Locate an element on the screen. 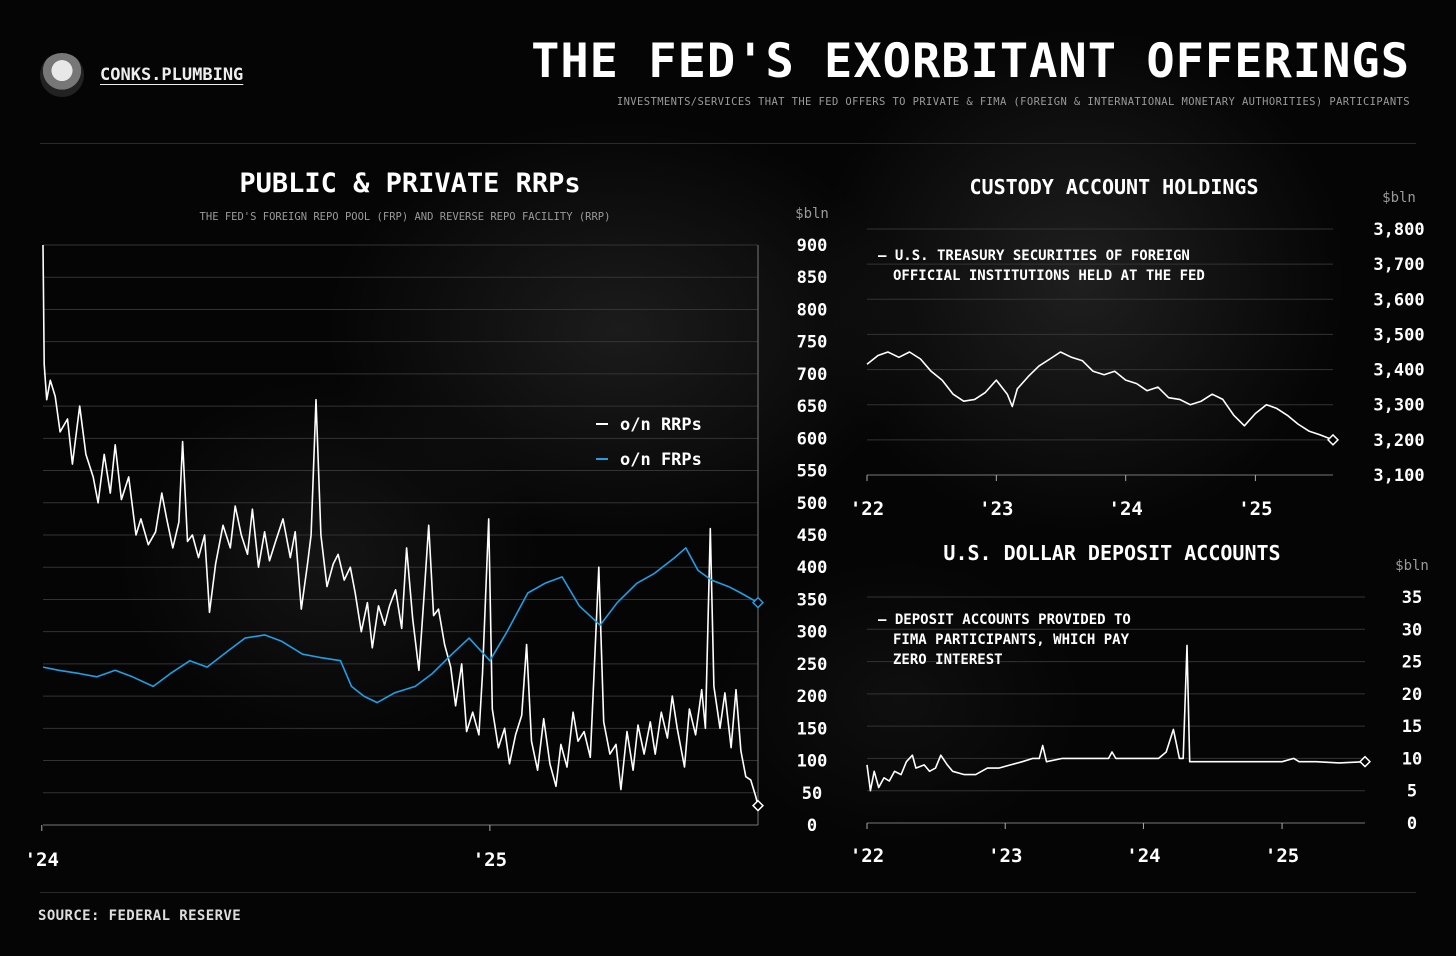 The width and height of the screenshot is (1456, 956). custody-ytick-label: 3,400 is located at coordinates (1398, 371).